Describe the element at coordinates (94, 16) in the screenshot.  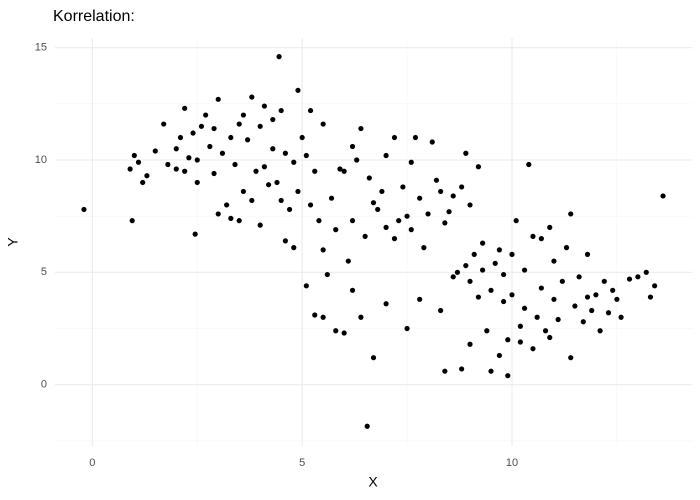
I see `chart-title: Korrelation:` at that location.